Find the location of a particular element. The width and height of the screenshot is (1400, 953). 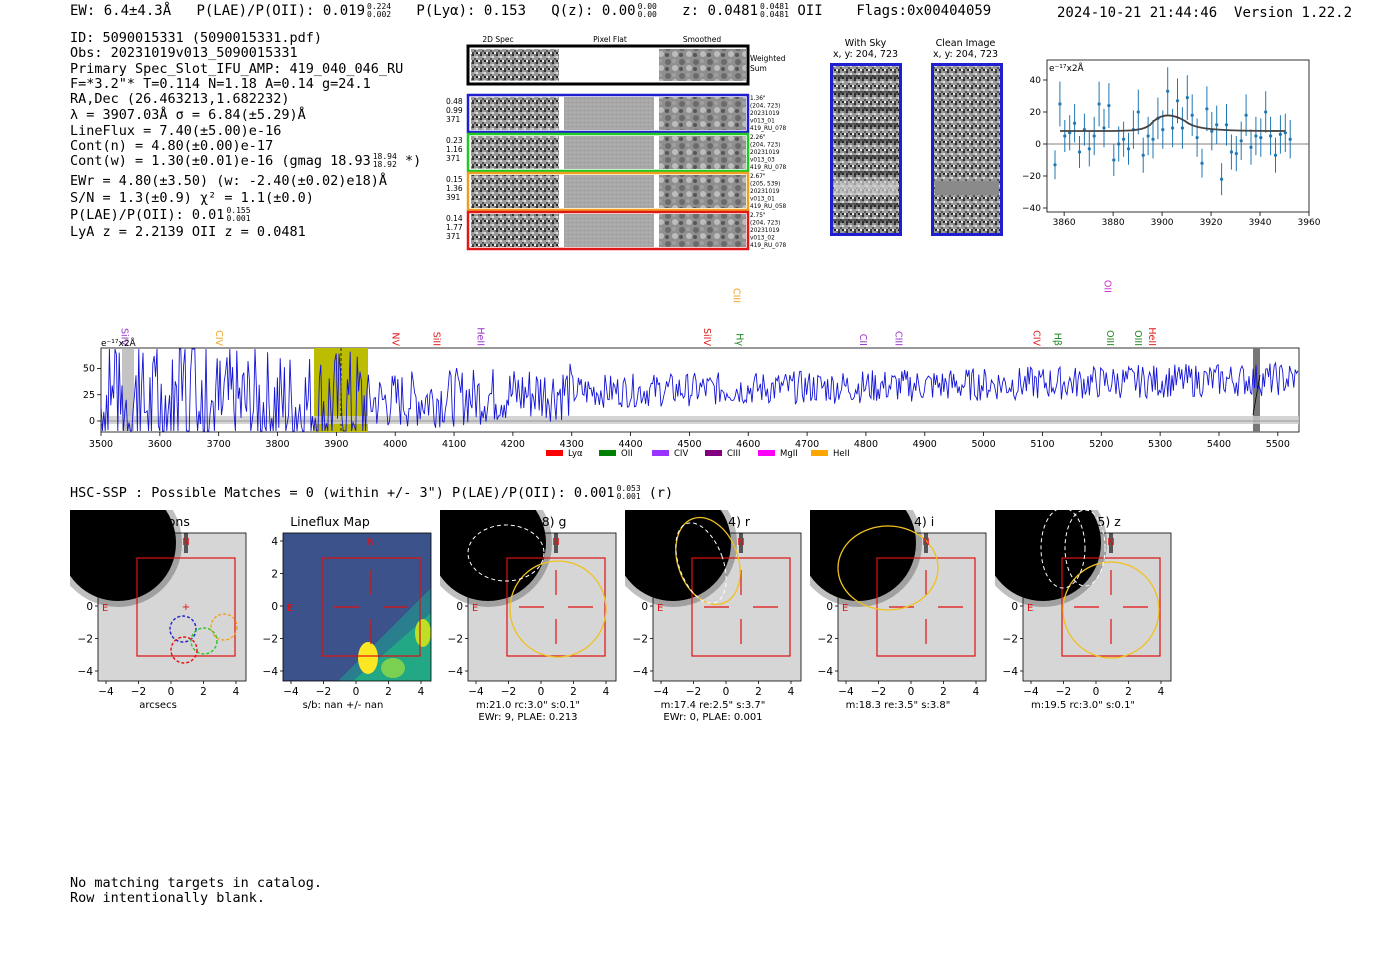

spectrum-xtick: 5300 is located at coordinates (1160, 444).